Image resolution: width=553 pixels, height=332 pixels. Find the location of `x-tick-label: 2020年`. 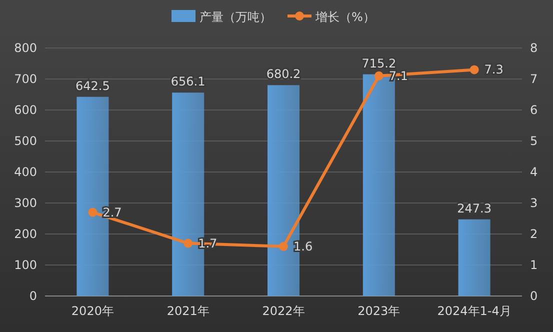

x-tick-label: 2020年 is located at coordinates (92, 311).